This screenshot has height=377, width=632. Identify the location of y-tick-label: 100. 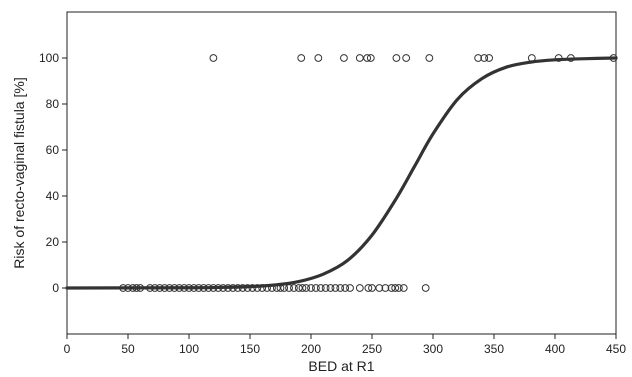
(49, 58).